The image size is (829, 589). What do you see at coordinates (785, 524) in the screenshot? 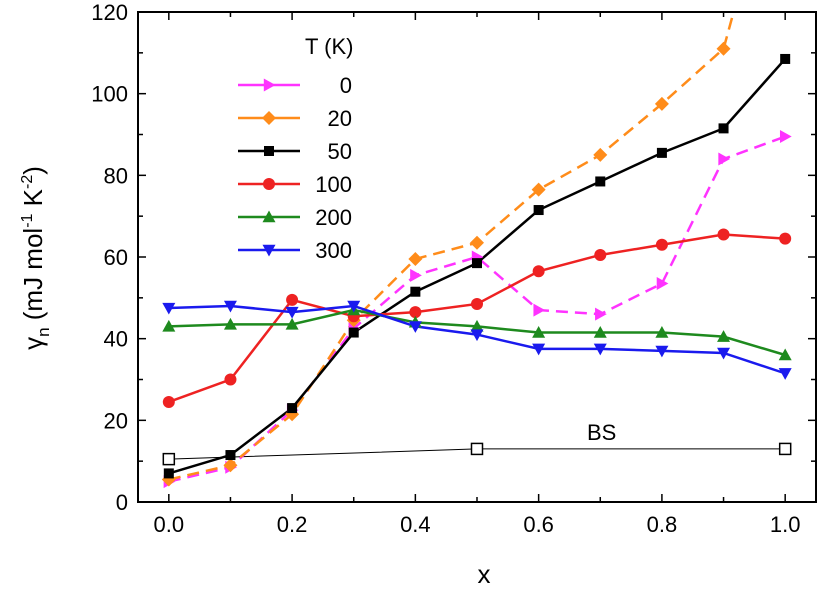
I see `x-tick-label: 1.0` at bounding box center [785, 524].